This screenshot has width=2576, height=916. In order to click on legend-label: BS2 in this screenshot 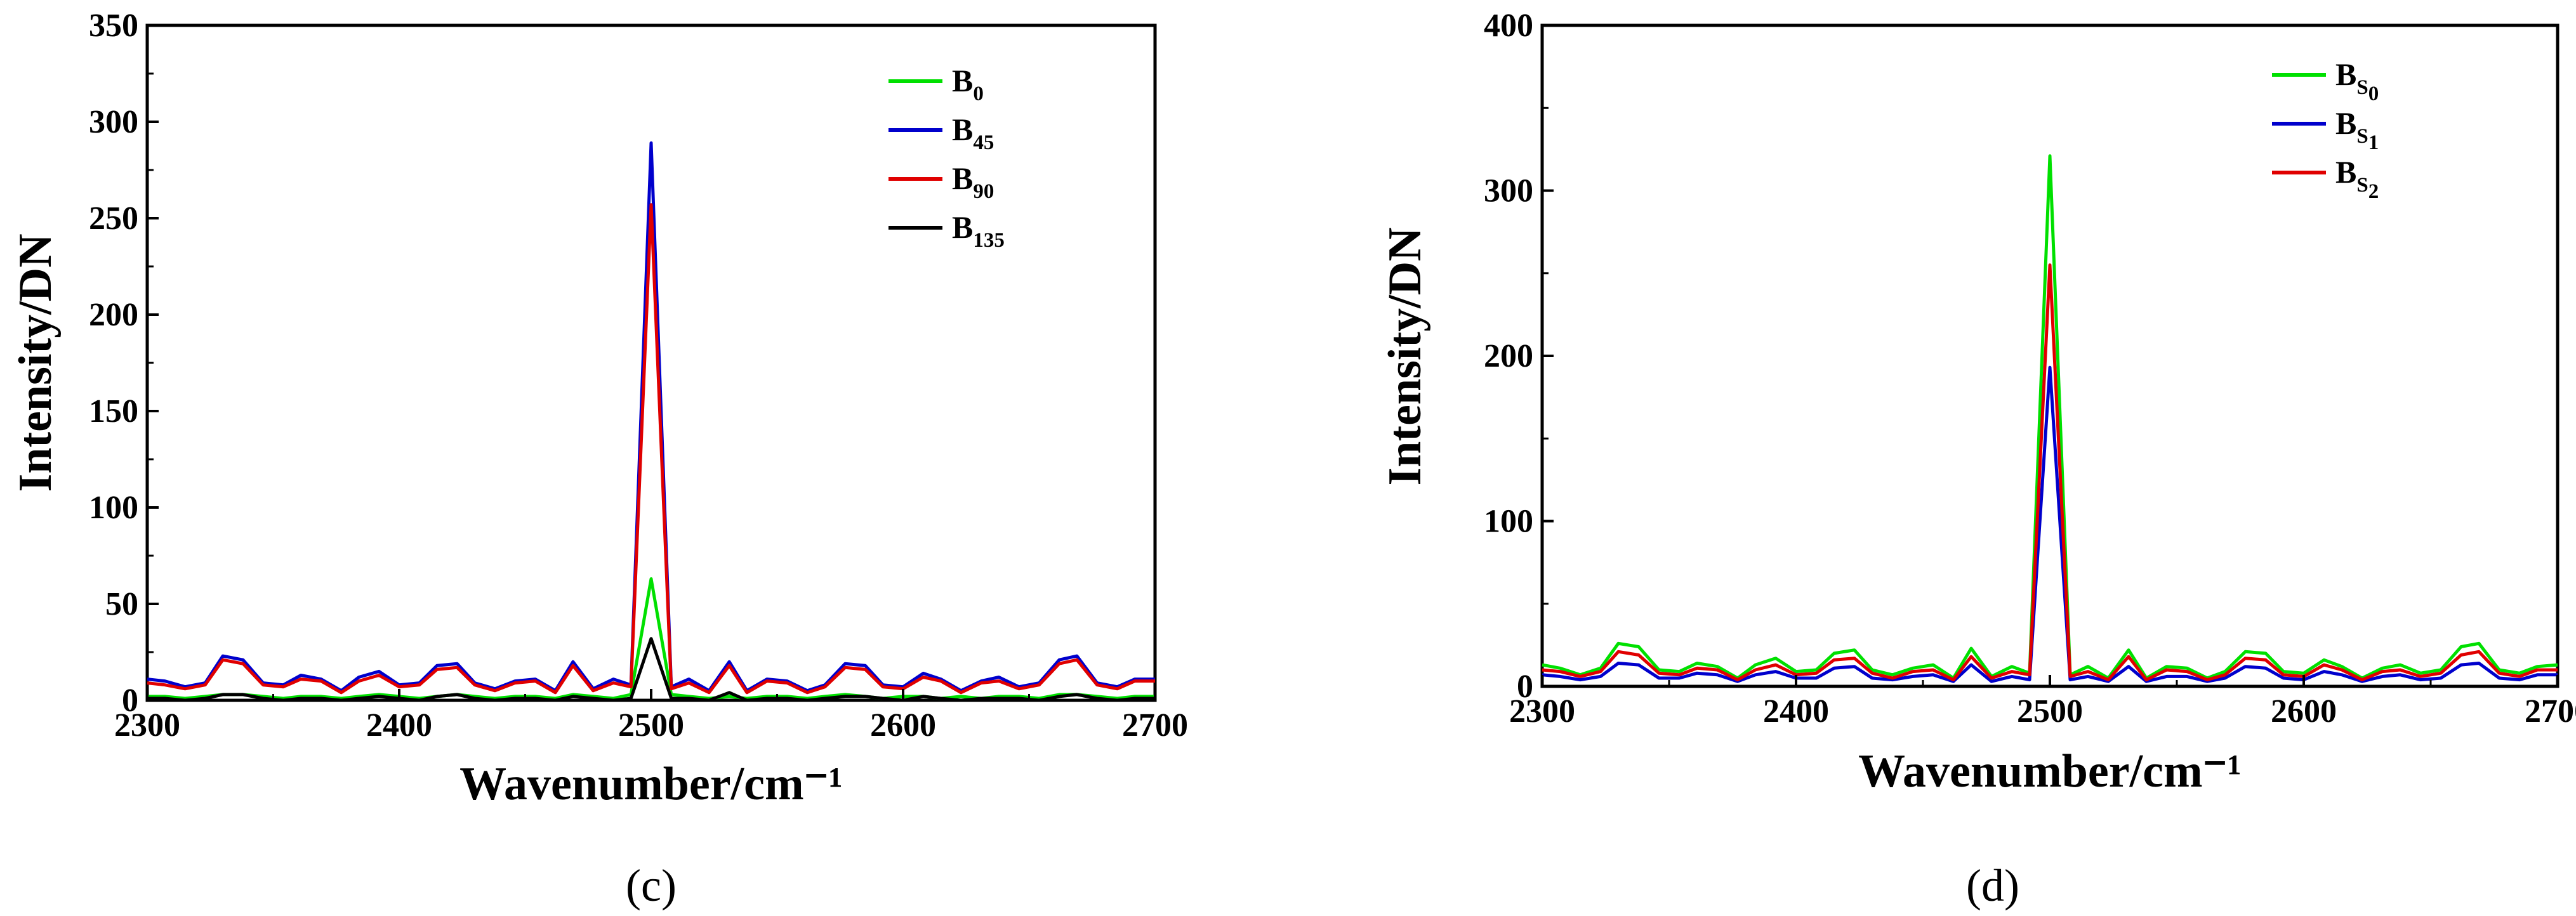, I will do `click(2357, 179)`.